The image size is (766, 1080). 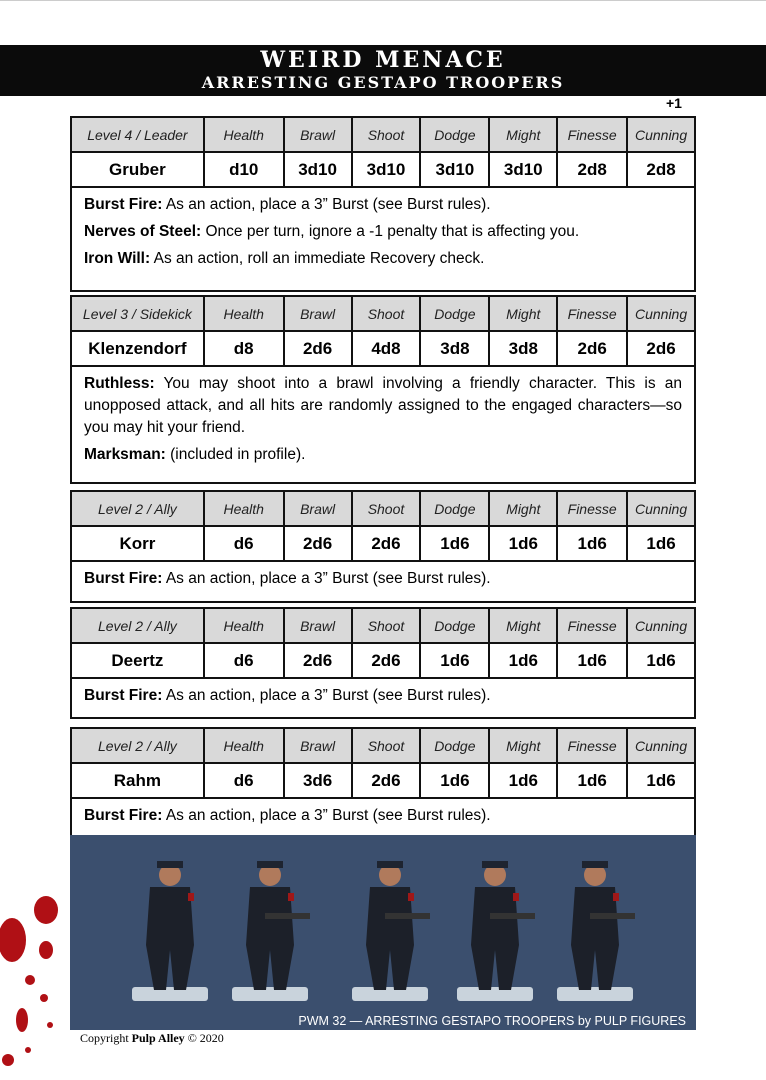 I want to click on ability-text: (included in profile)., so click(x=235, y=454).